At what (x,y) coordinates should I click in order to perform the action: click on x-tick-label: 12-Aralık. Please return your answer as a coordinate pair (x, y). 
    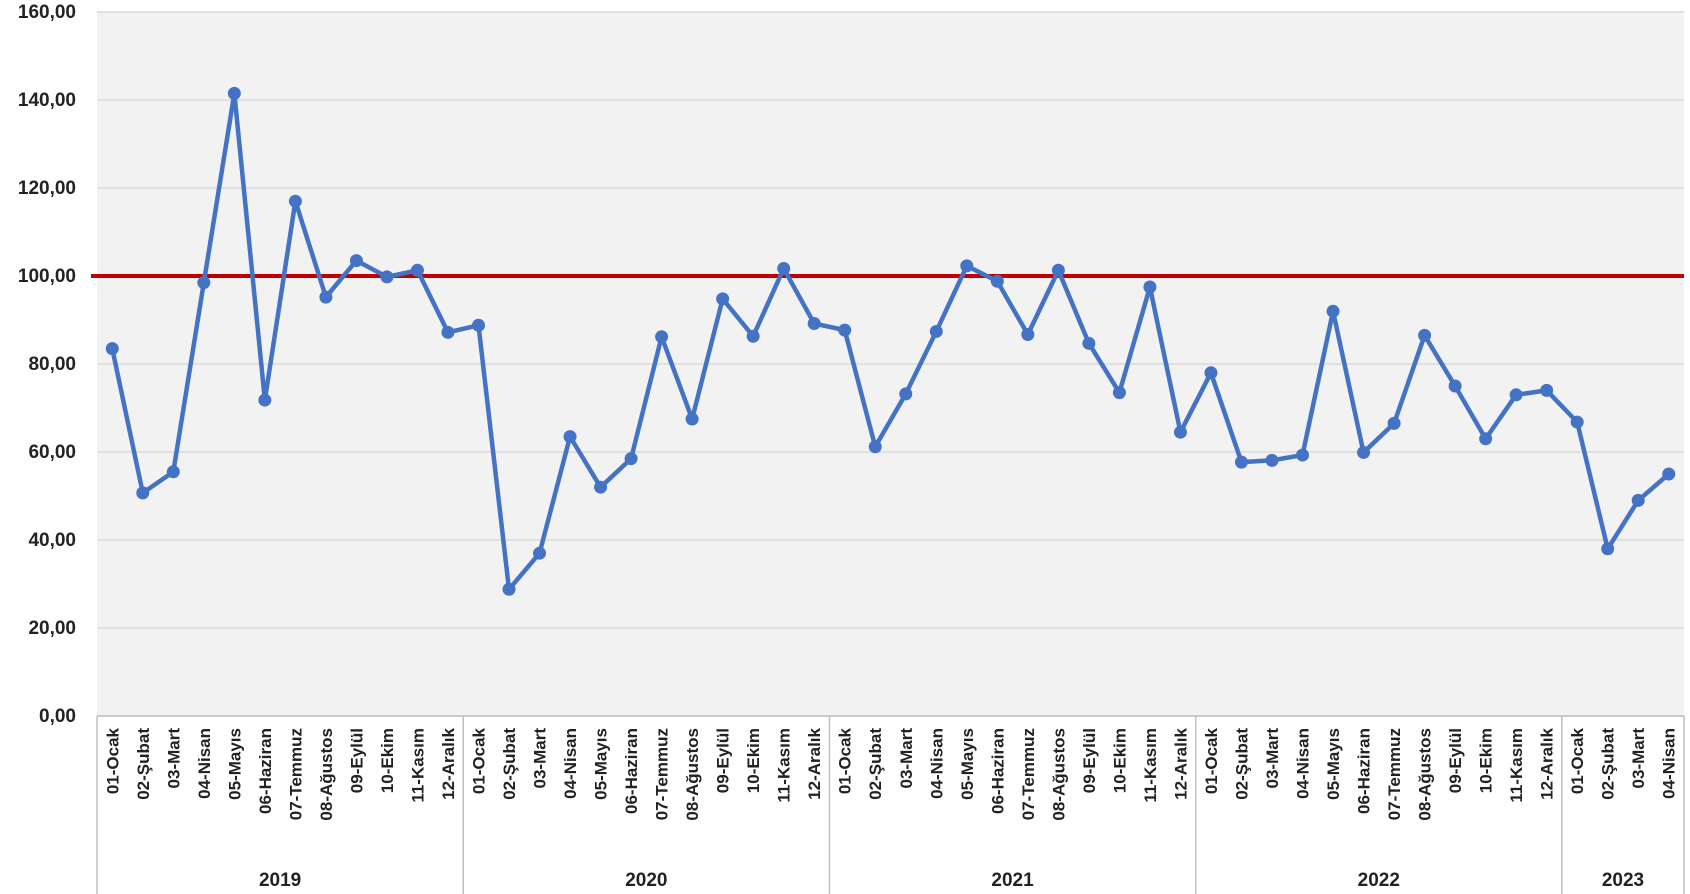
    Looking at the image, I should click on (1180, 763).